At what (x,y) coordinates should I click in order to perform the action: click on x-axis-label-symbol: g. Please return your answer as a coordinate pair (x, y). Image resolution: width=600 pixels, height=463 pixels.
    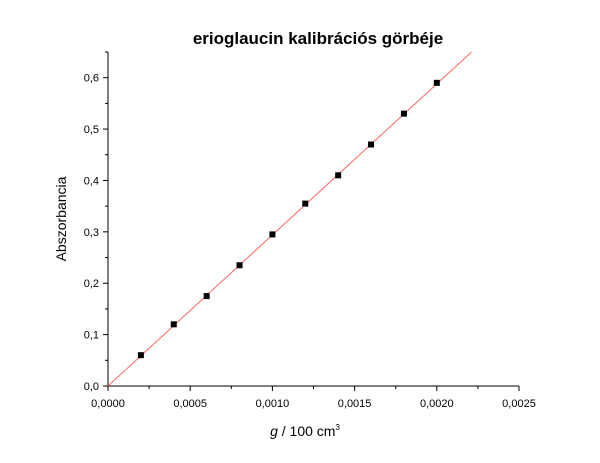
    Looking at the image, I should click on (274, 431).